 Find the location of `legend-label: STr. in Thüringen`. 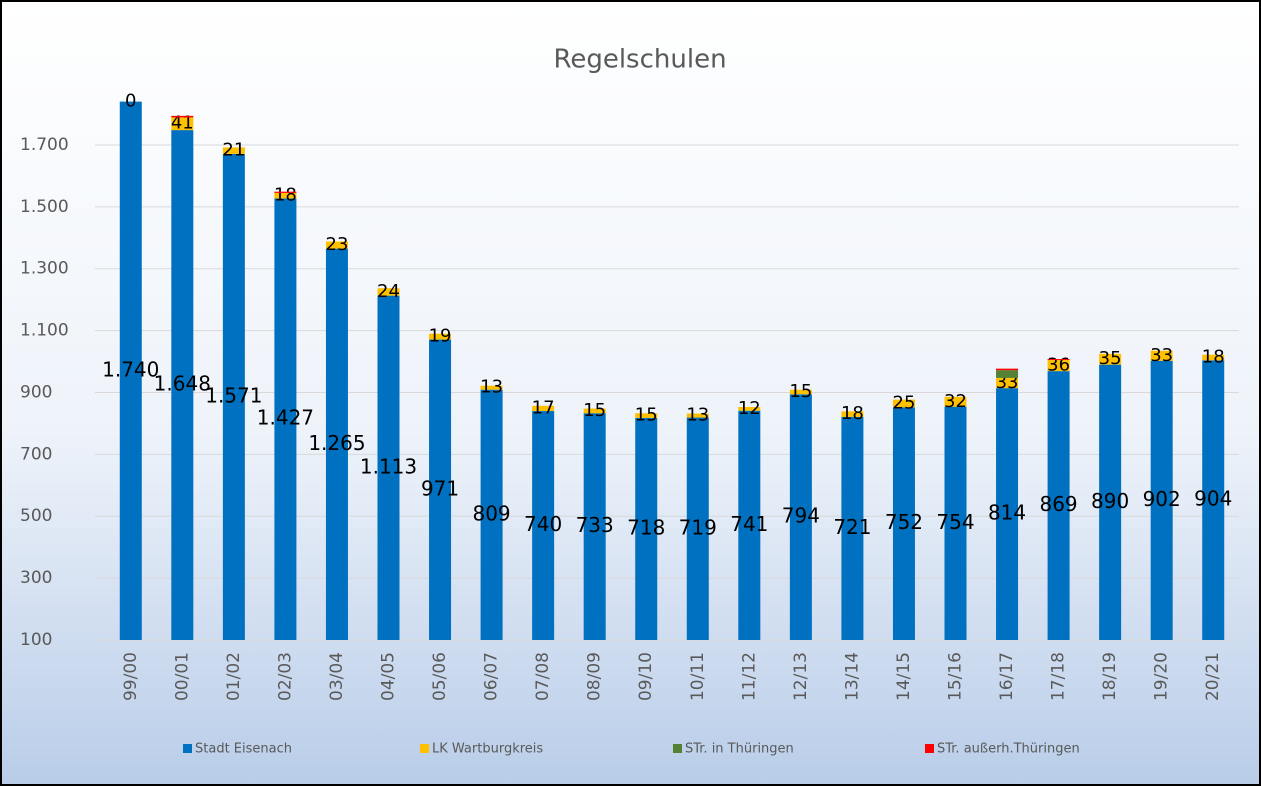

legend-label: STr. in Thüringen is located at coordinates (739, 749).